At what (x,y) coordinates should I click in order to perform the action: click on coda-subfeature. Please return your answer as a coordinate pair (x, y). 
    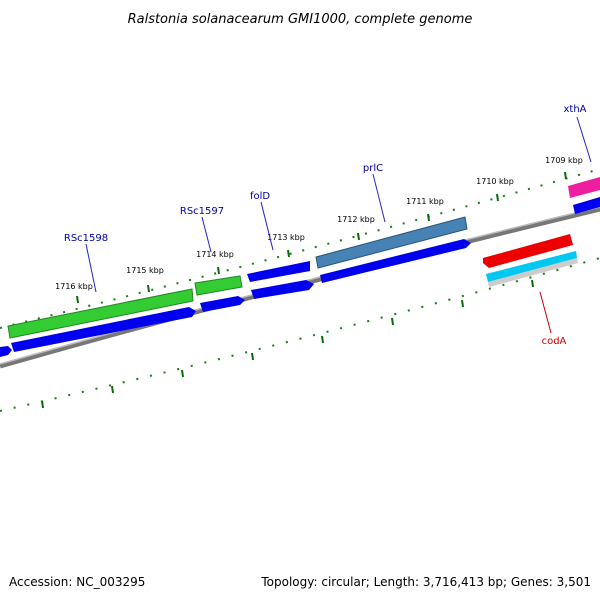
    Looking at the image, I should click on (531, 266).